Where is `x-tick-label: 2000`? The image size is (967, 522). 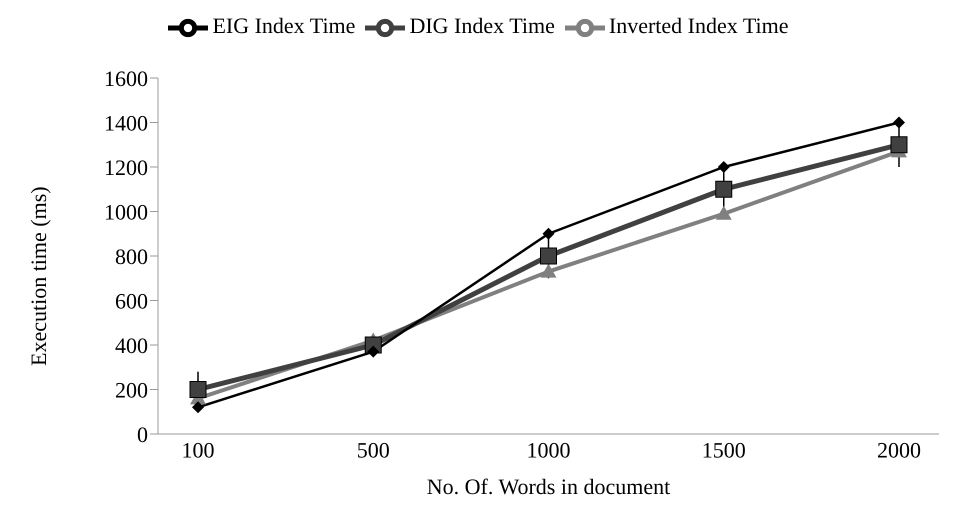
x-tick-label: 2000 is located at coordinates (899, 450).